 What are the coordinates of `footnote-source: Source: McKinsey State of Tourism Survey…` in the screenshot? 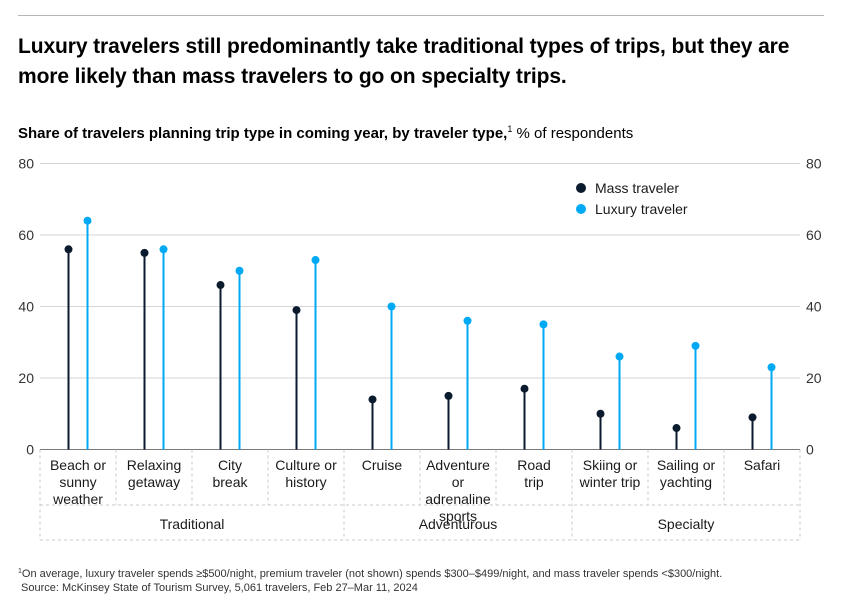 It's located at (219, 588).